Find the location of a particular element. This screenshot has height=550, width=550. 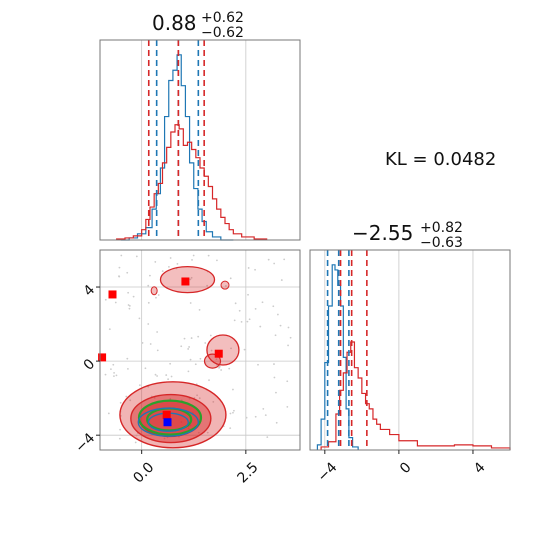

joint-y-tick-label: 0 is located at coordinates (90, 365).